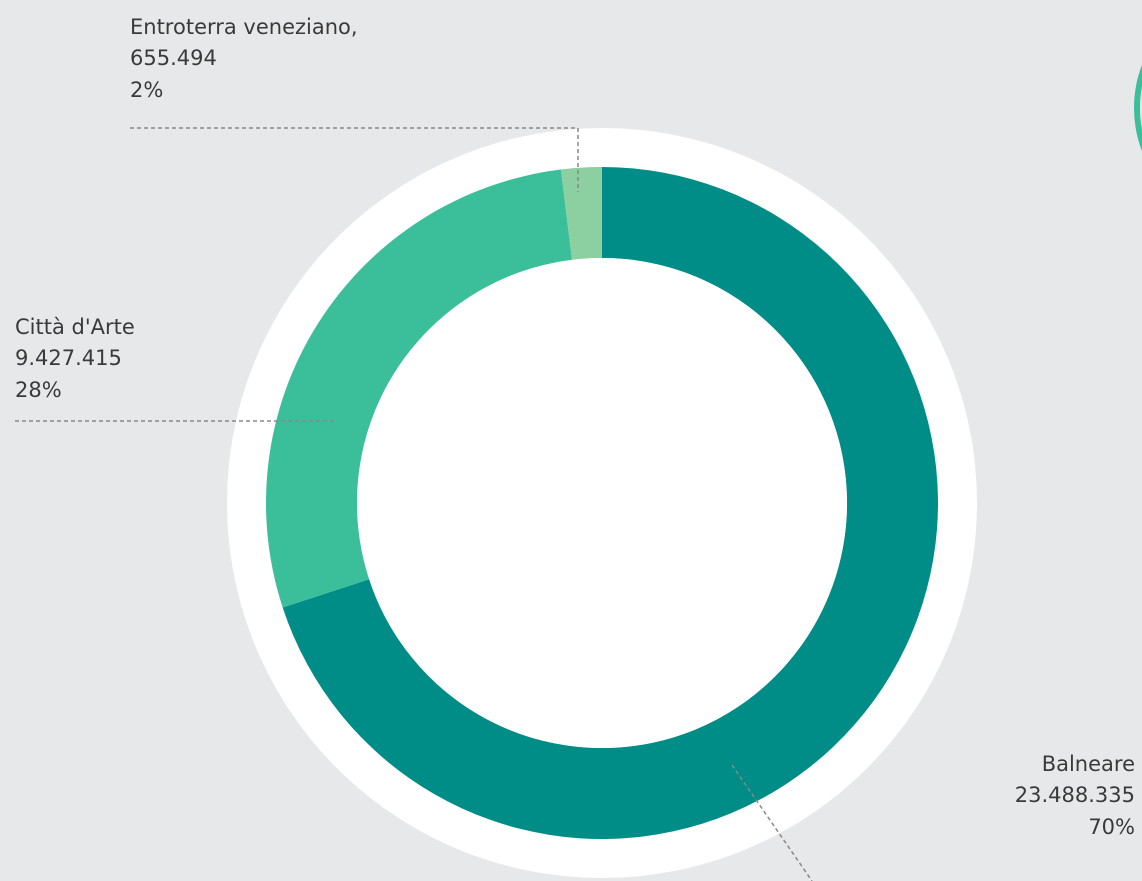 This screenshot has height=881, width=1142. What do you see at coordinates (38, 390) in the screenshot?
I see `percent-label: 28%` at bounding box center [38, 390].